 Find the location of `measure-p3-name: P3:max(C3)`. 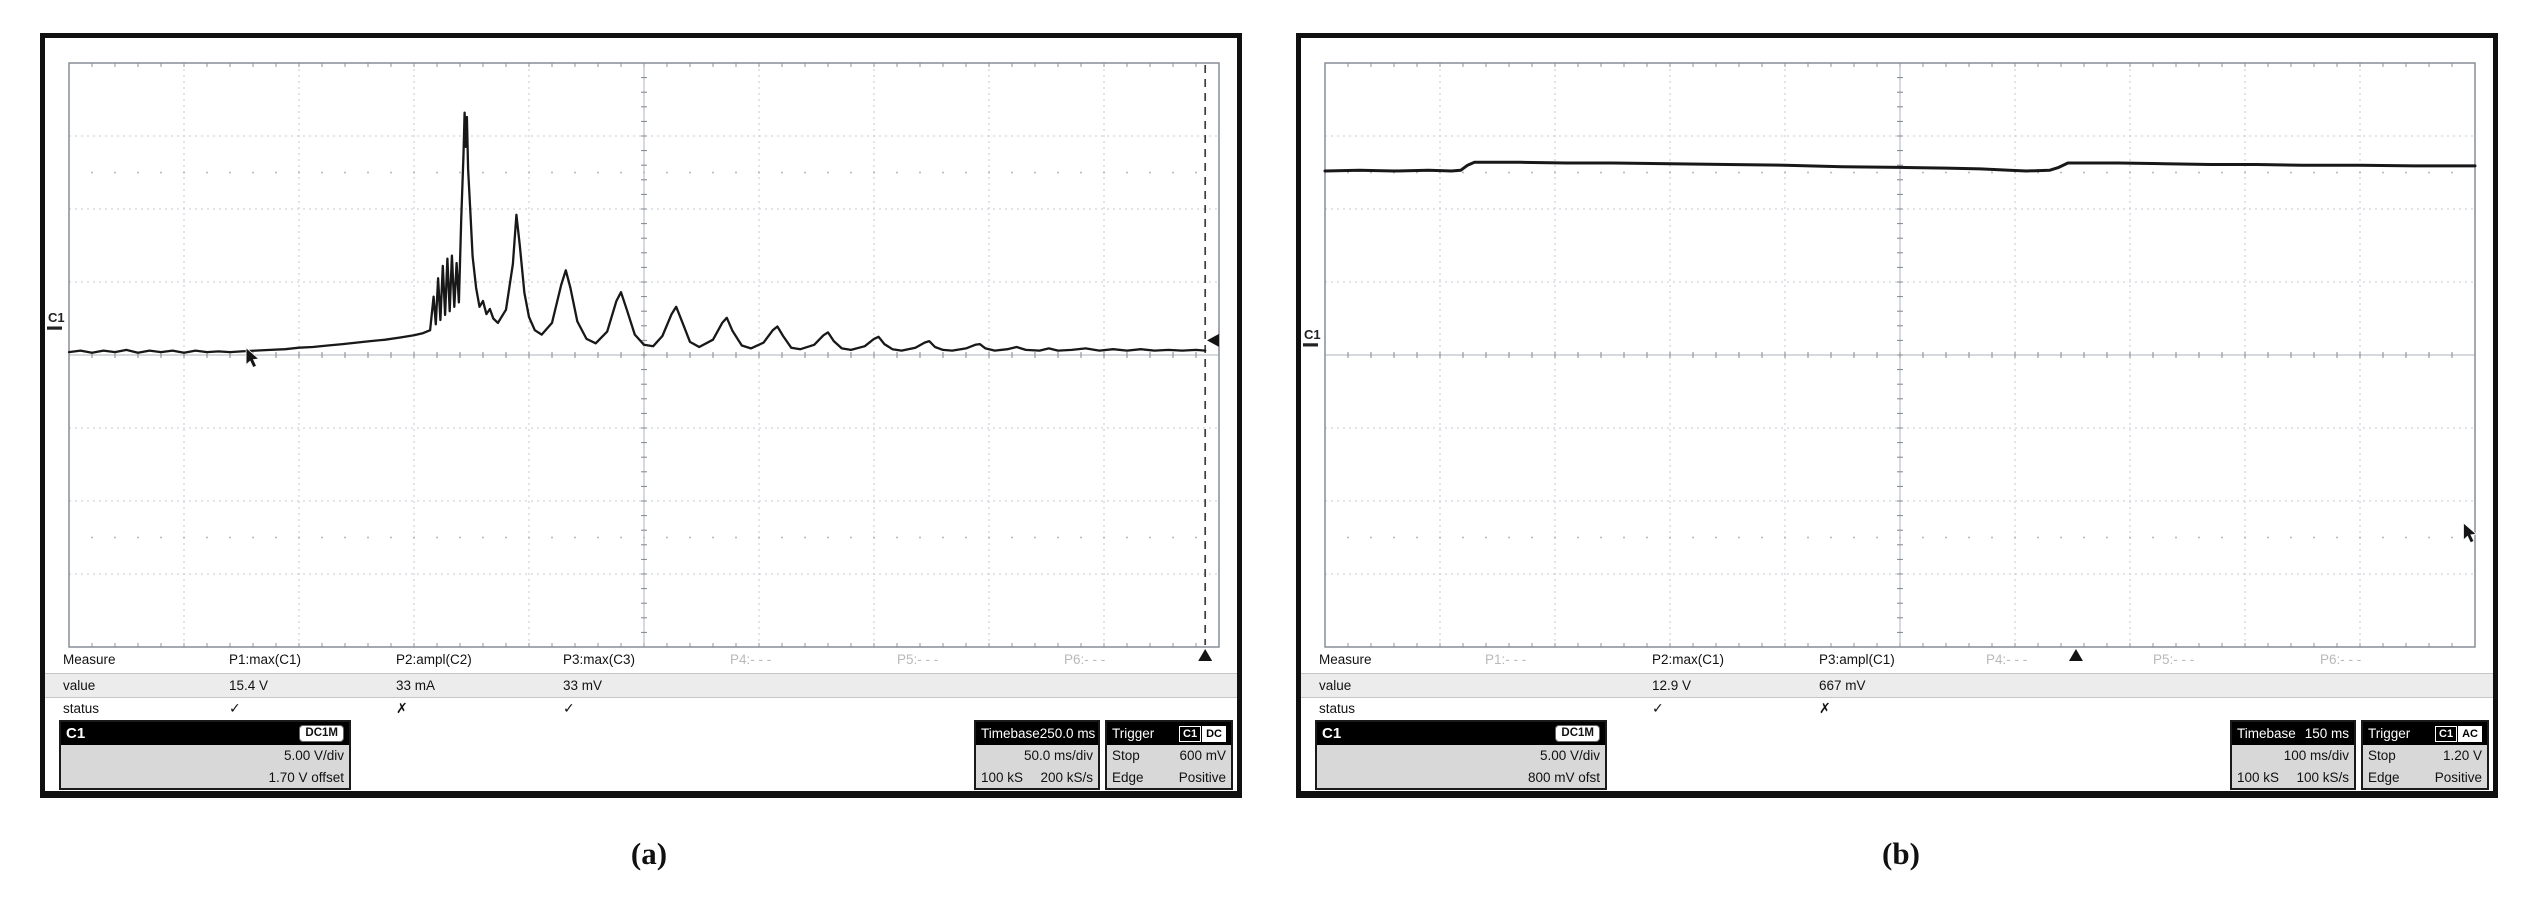

measure-p3-name: P3:max(C3) is located at coordinates (599, 659).